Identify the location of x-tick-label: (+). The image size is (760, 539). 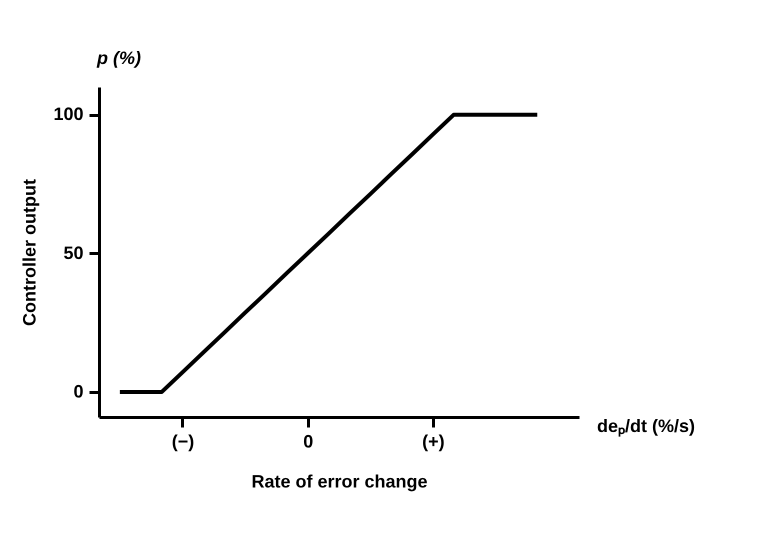
(433, 442).